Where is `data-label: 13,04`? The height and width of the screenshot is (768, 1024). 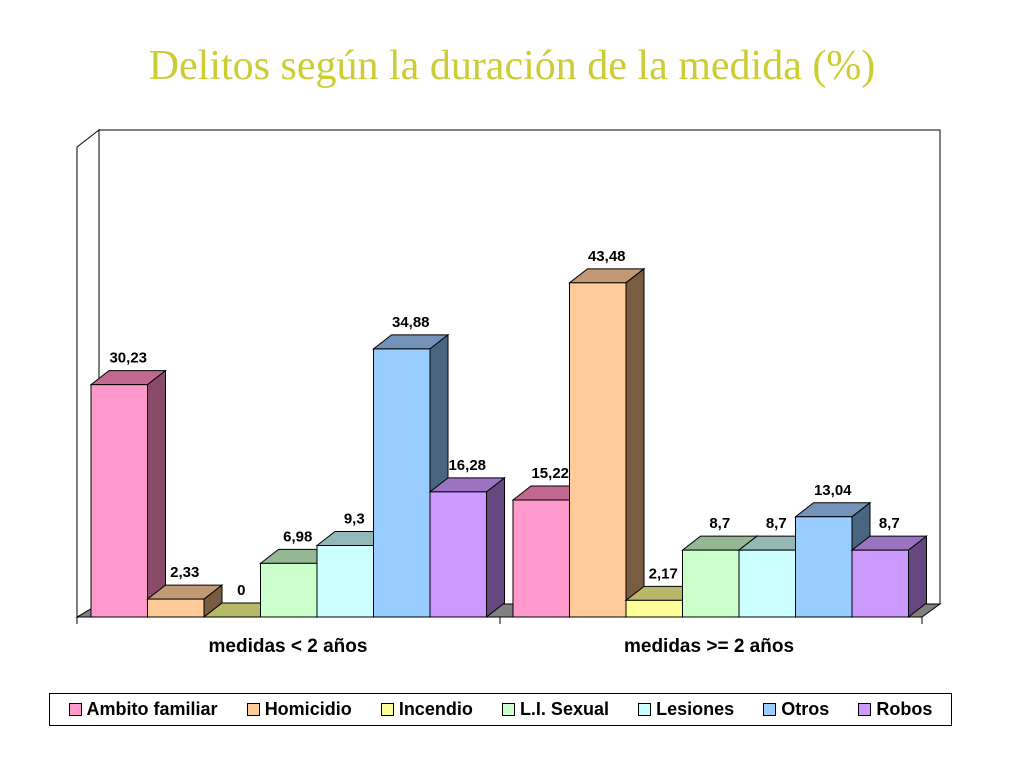 data-label: 13,04 is located at coordinates (833, 490).